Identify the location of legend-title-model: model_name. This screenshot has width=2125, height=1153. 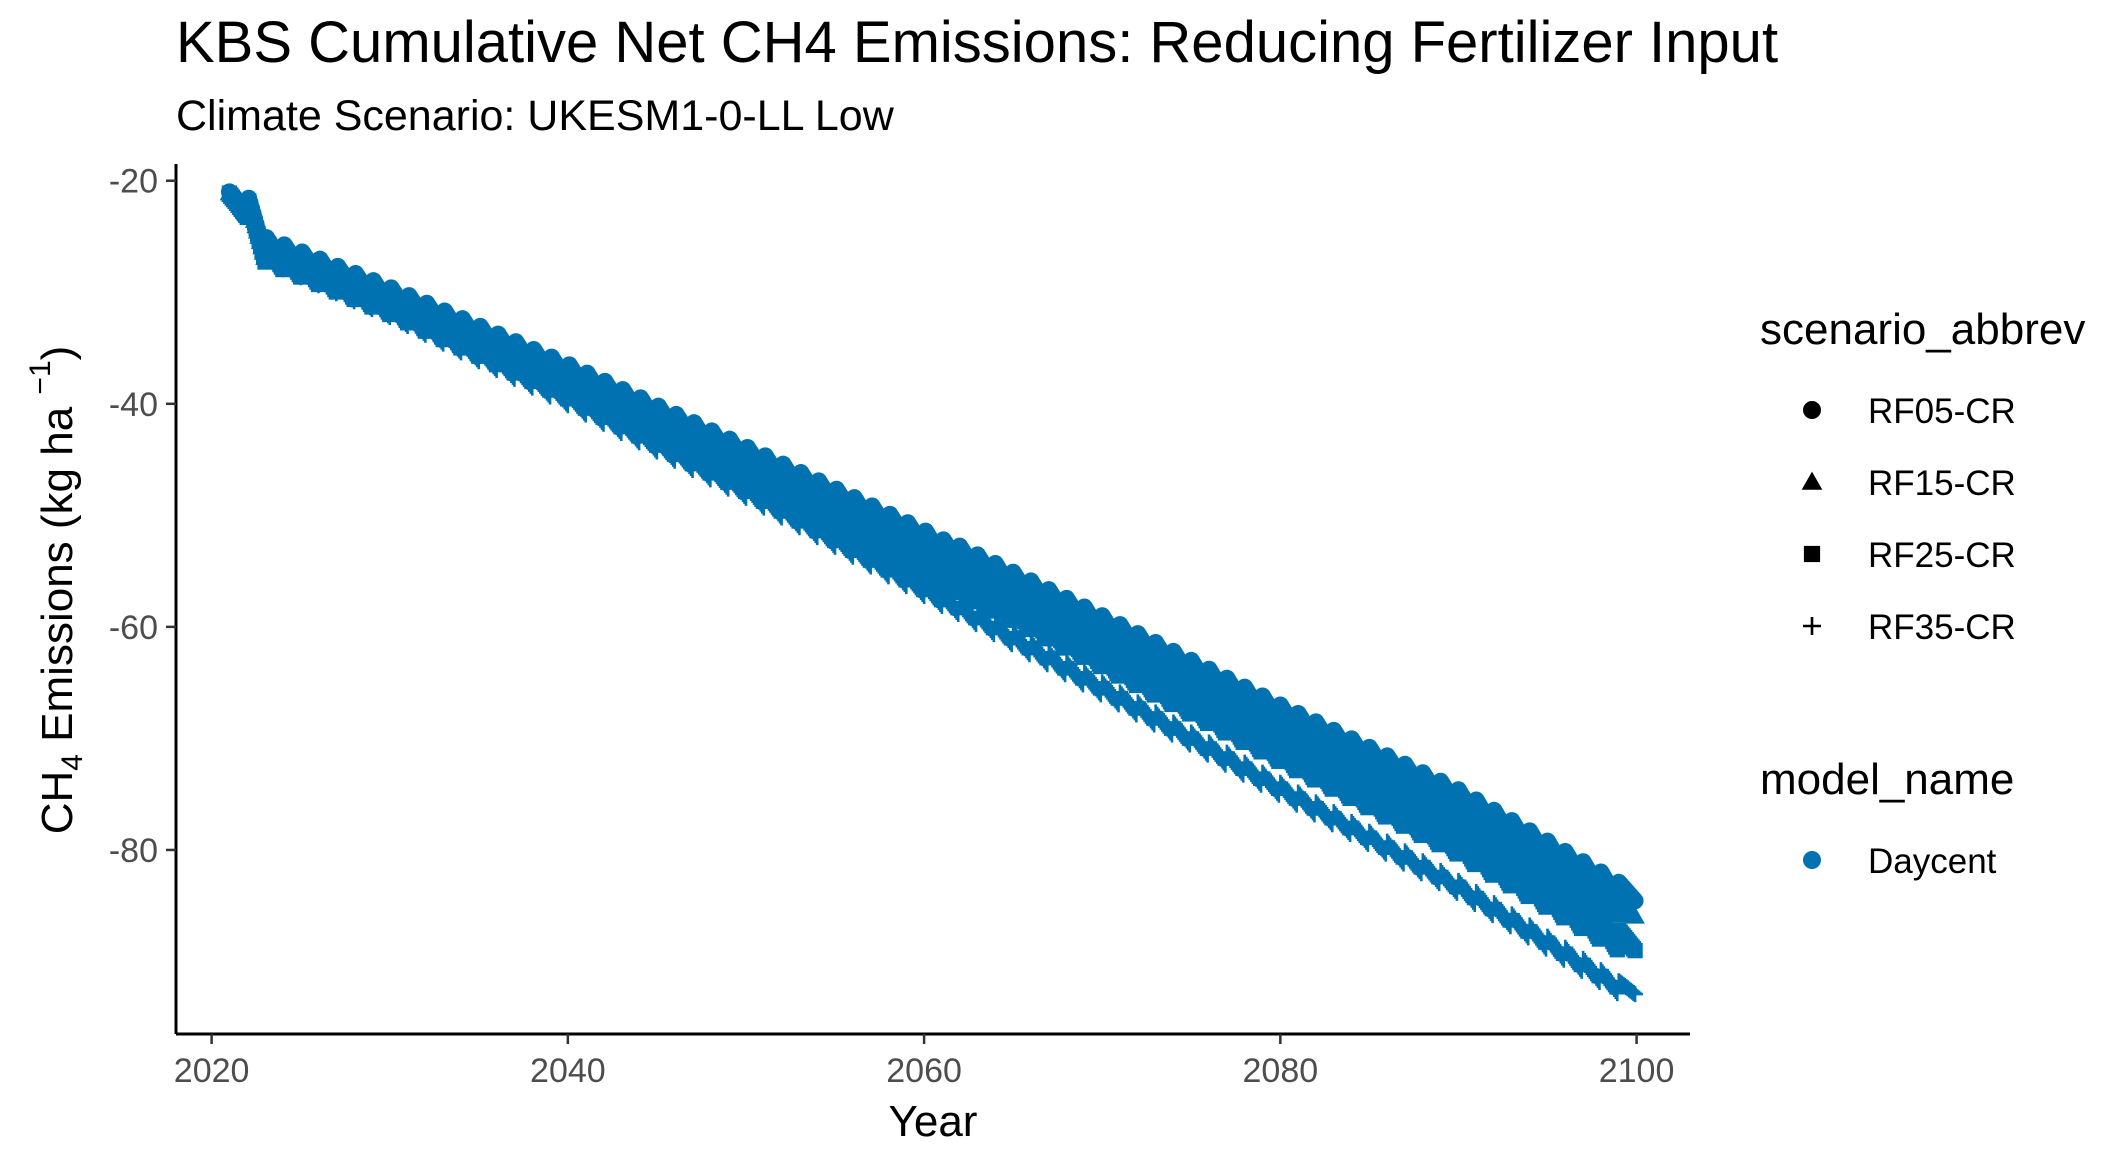
(1887, 779).